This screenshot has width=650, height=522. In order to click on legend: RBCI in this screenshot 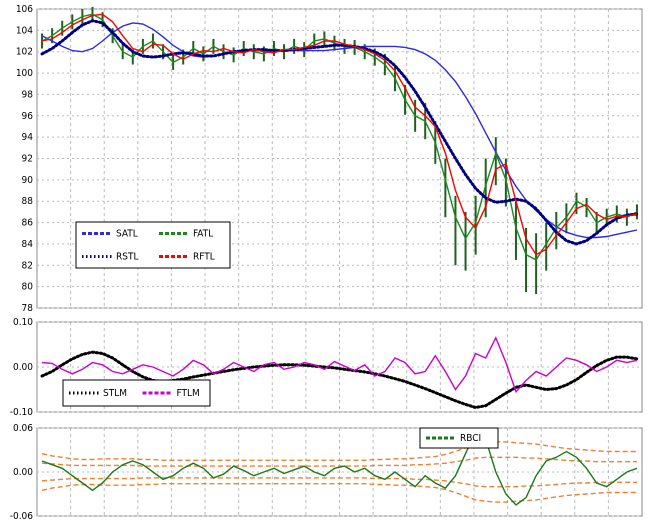, I will do `click(459, 438)`.